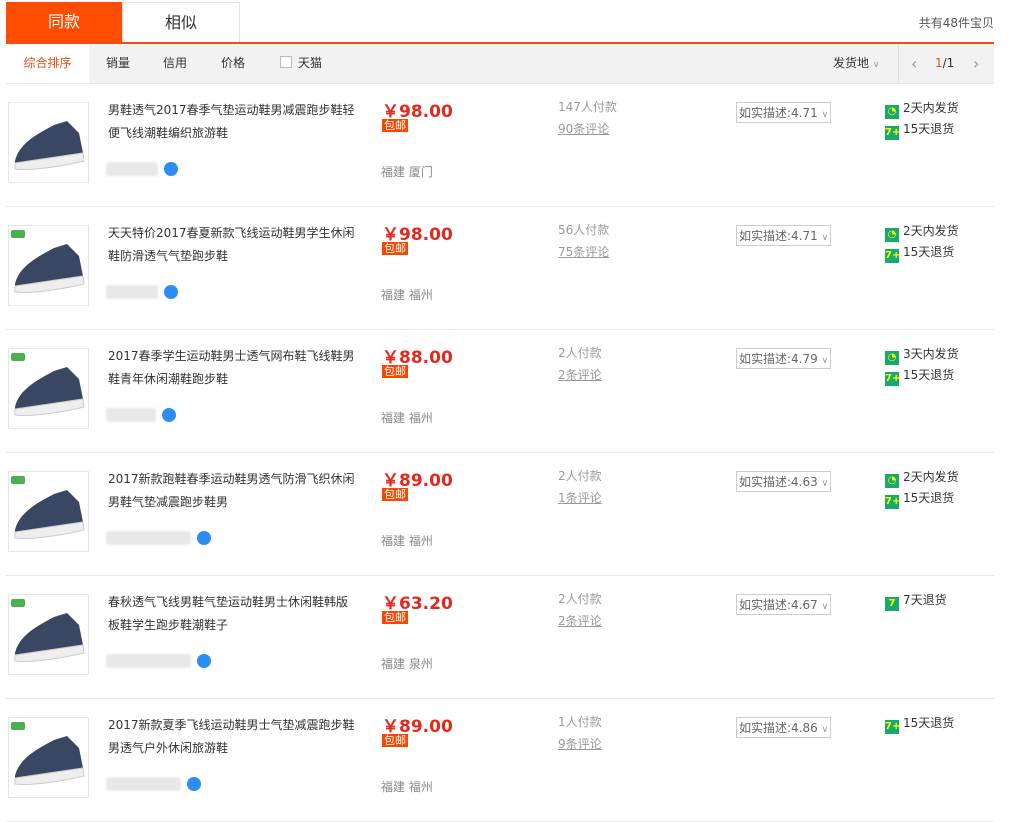  What do you see at coordinates (784, 604) in the screenshot?
I see `rating-dropdown: 如实描述:4.67 ∨` at bounding box center [784, 604].